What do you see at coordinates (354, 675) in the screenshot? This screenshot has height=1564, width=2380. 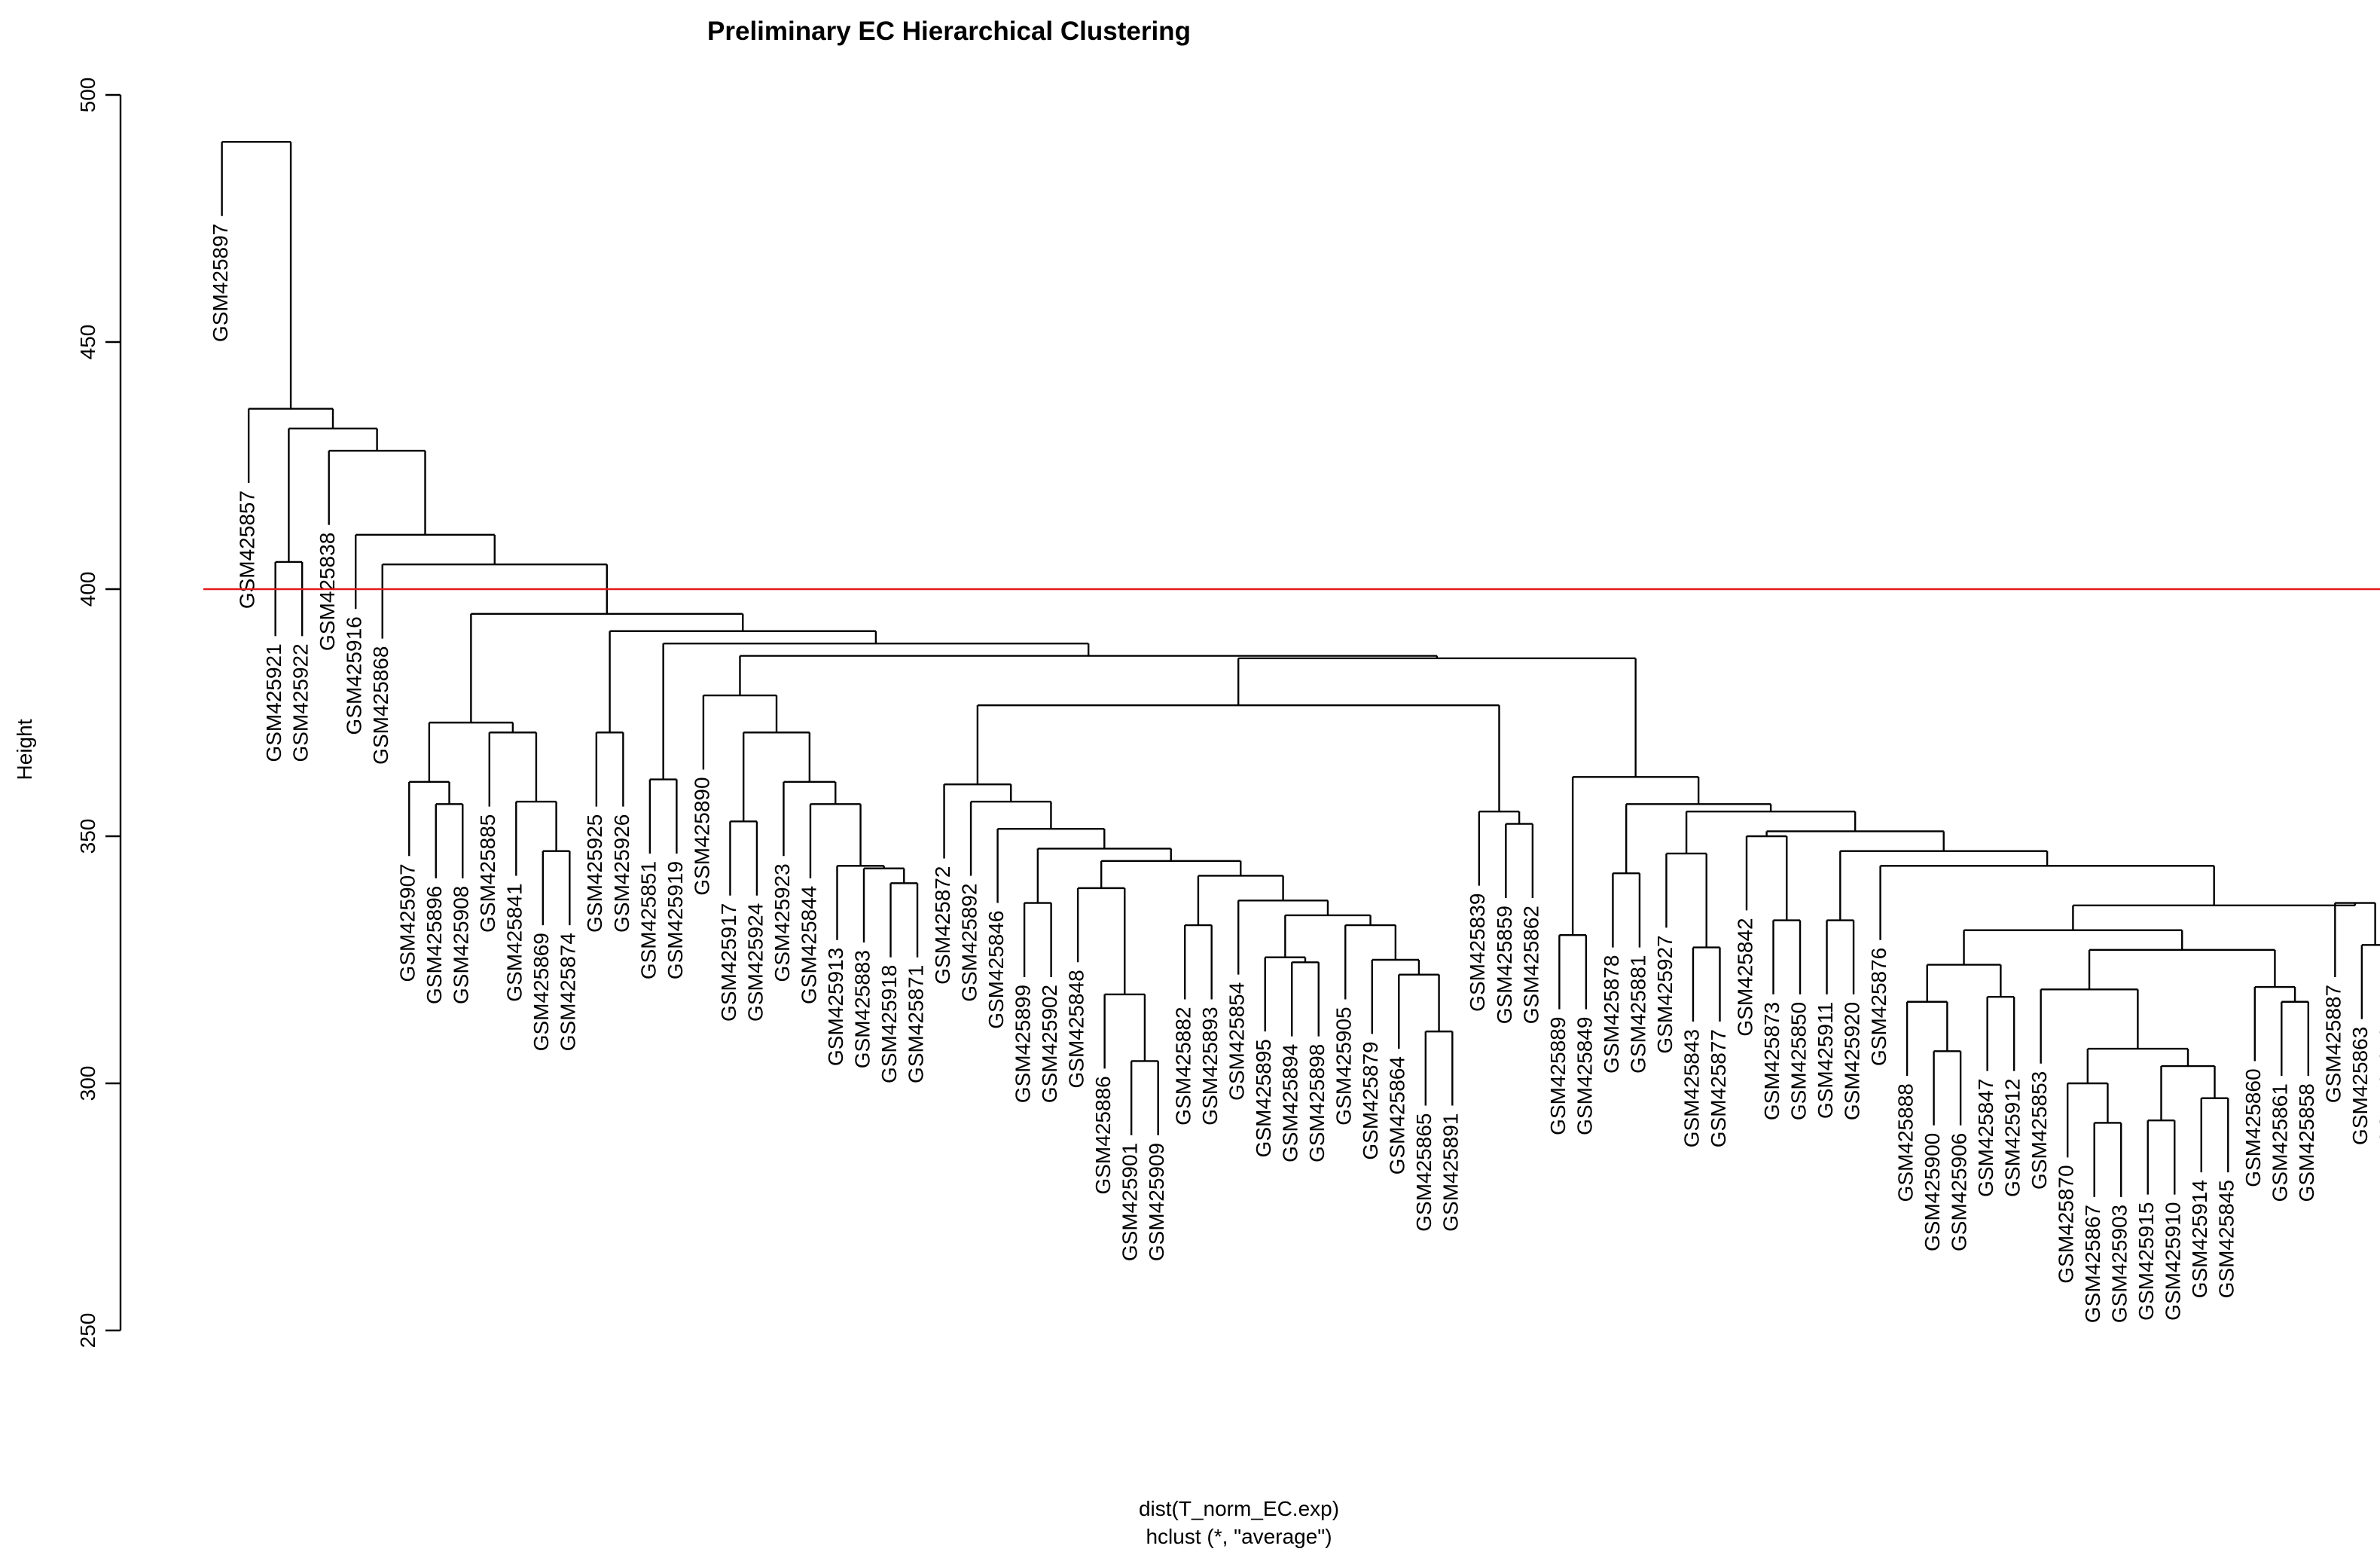 I see `leaf-label: GSM425916` at bounding box center [354, 675].